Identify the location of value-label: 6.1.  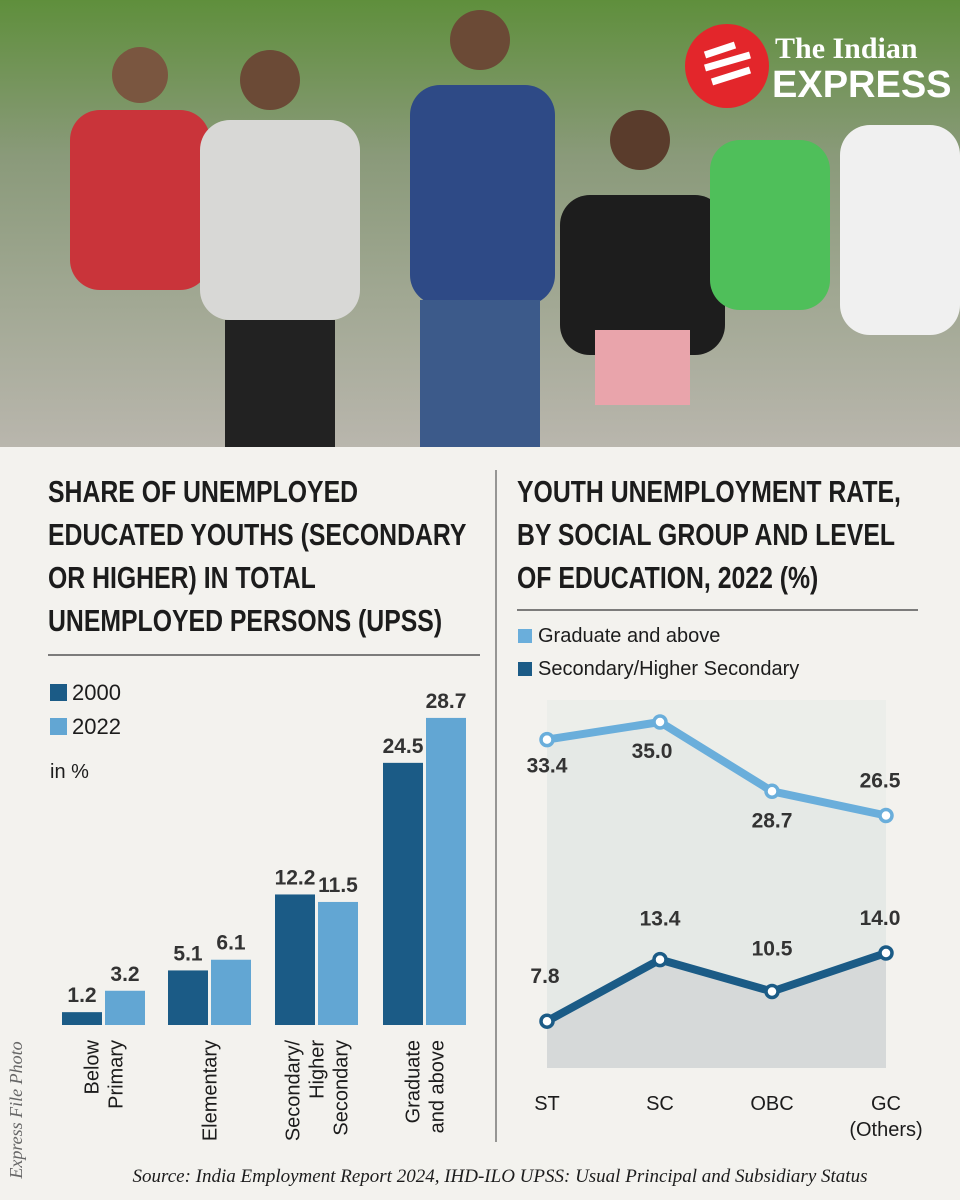
(231, 943).